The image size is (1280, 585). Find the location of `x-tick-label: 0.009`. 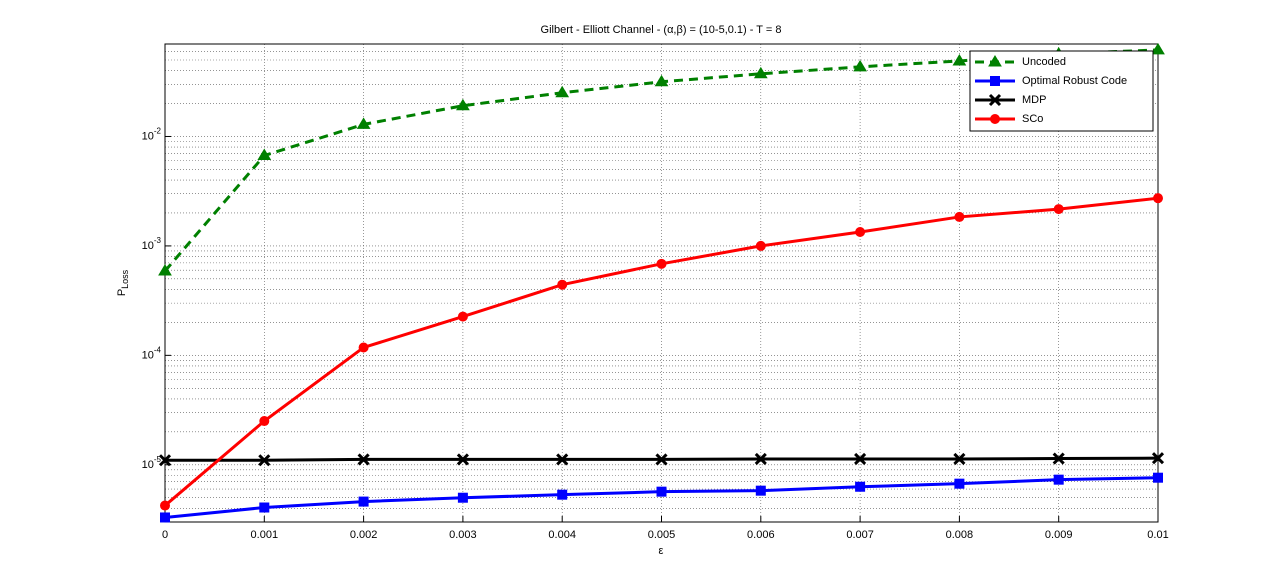

x-tick-label: 0.009 is located at coordinates (1059, 535).